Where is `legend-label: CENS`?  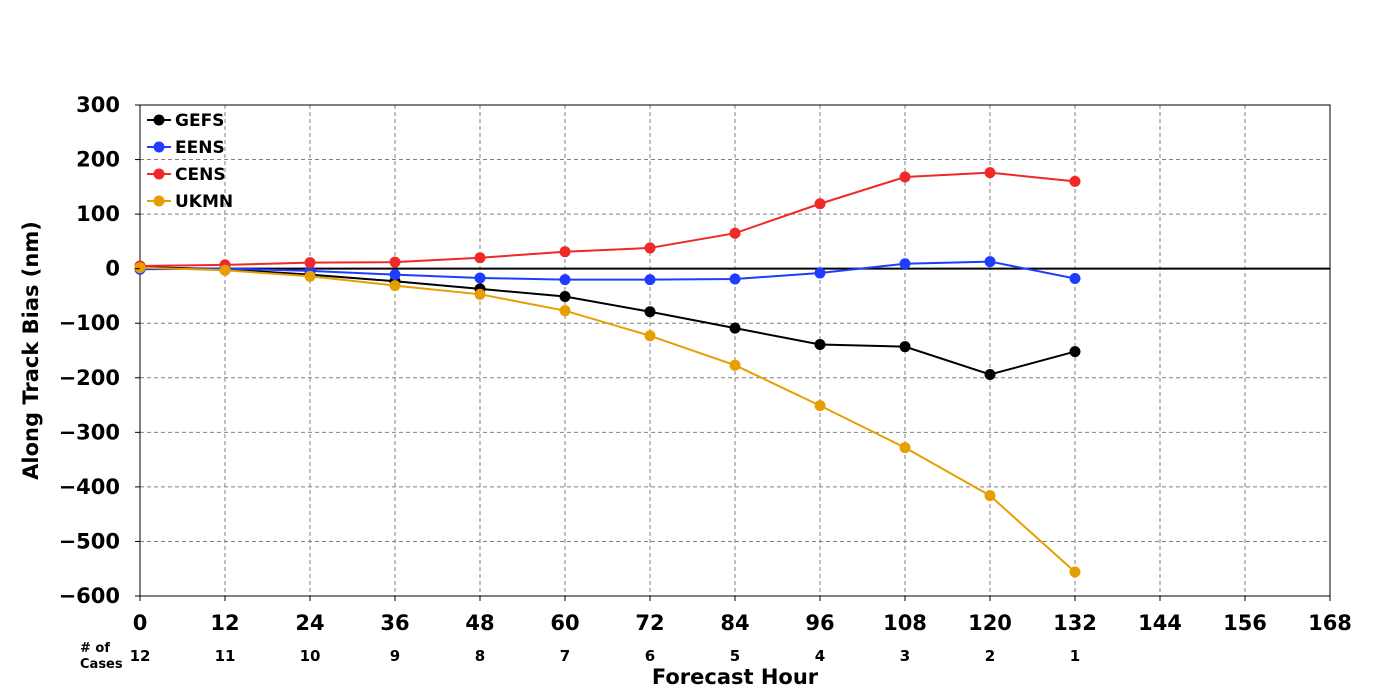 legend-label: CENS is located at coordinates (200, 175).